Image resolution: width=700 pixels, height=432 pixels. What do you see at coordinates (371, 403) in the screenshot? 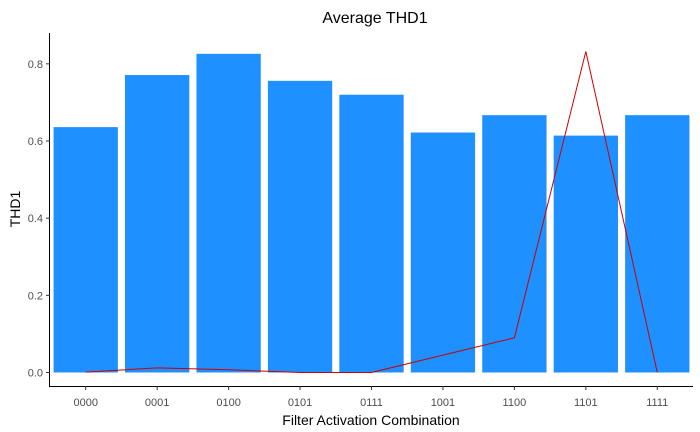
I see `x-tick-label: 0111` at bounding box center [371, 403].